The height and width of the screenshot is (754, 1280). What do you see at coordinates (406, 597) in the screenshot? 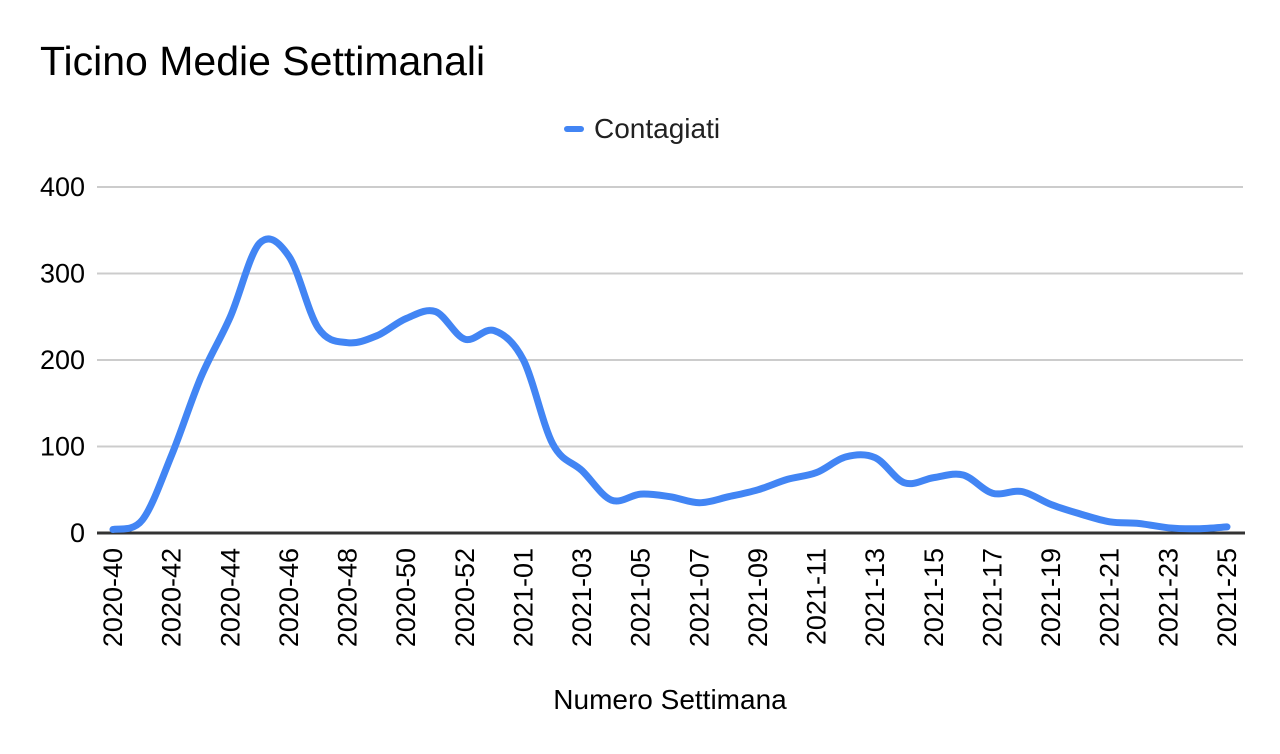
I see `x-tick-label: 2020-50` at bounding box center [406, 597].